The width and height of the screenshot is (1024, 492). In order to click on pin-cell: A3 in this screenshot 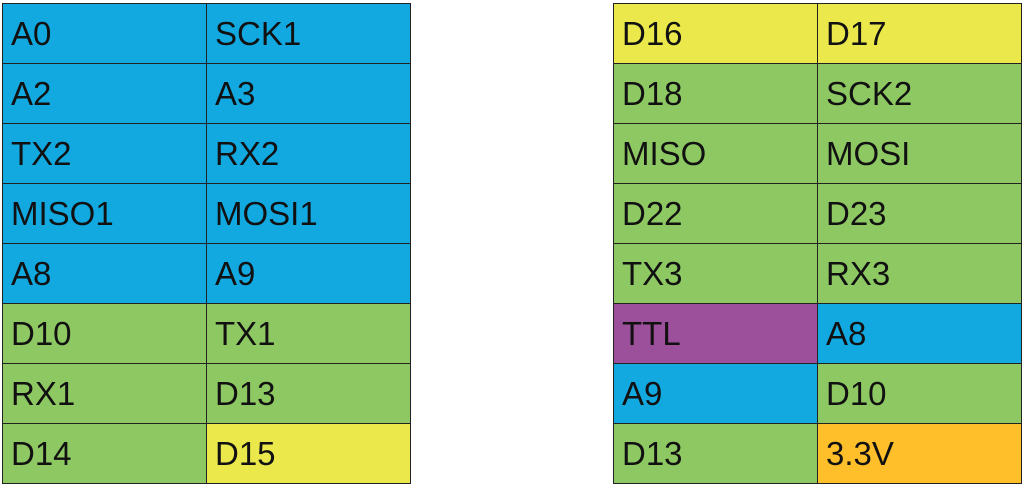, I will do `click(308, 93)`.